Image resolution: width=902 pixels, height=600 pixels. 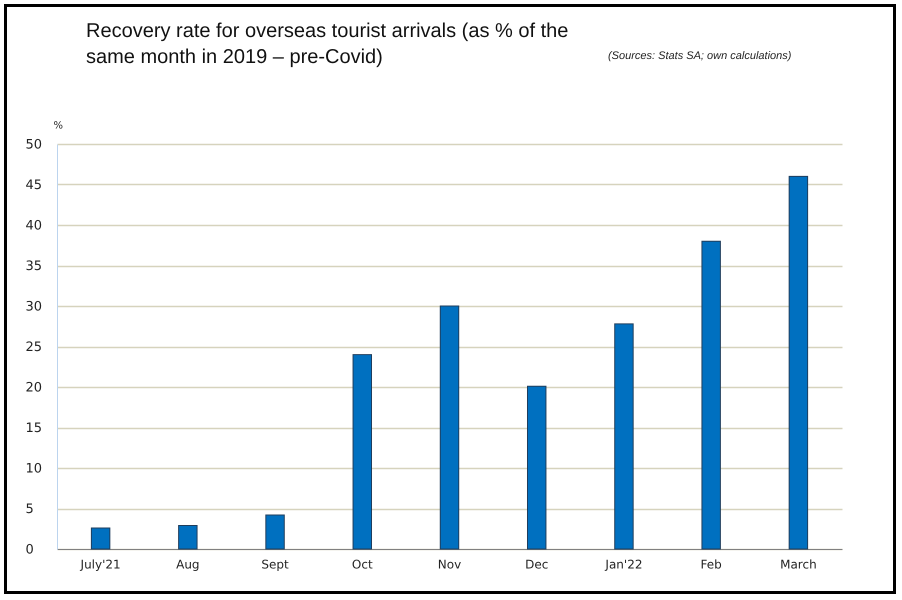 I want to click on y-tick-label: 30, so click(x=34, y=307).